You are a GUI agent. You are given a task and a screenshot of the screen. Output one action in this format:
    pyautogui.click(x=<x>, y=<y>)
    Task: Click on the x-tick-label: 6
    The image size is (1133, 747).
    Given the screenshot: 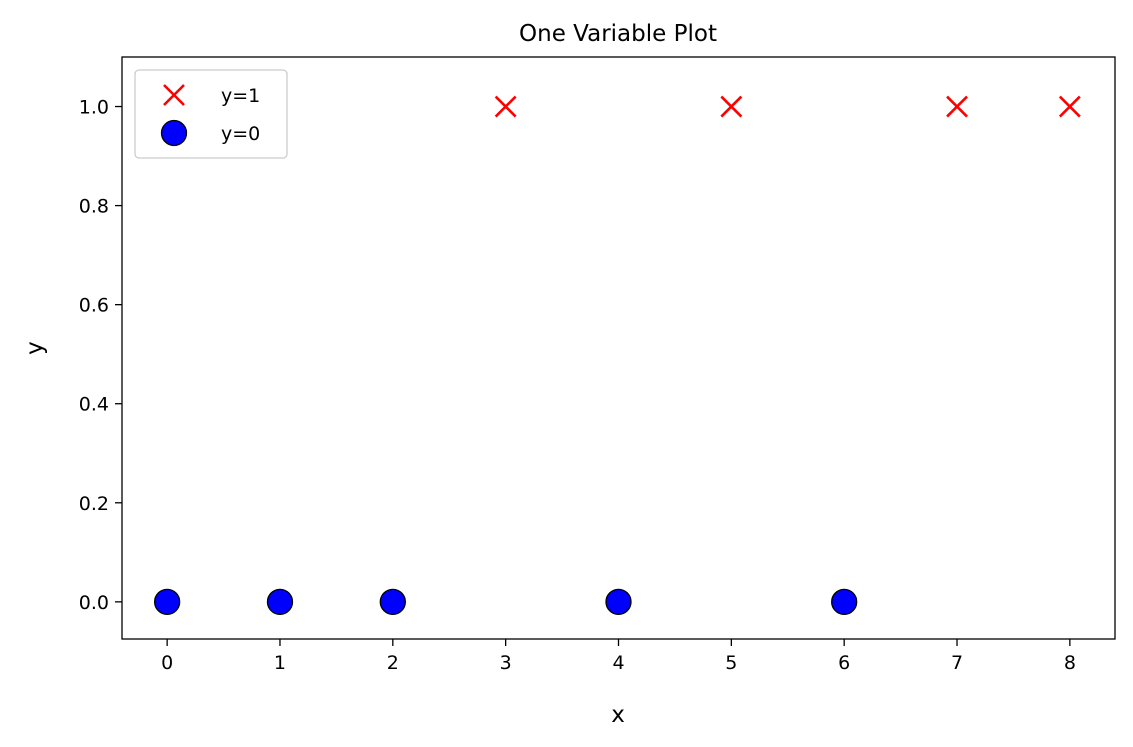 What is the action you would take?
    pyautogui.click(x=844, y=663)
    